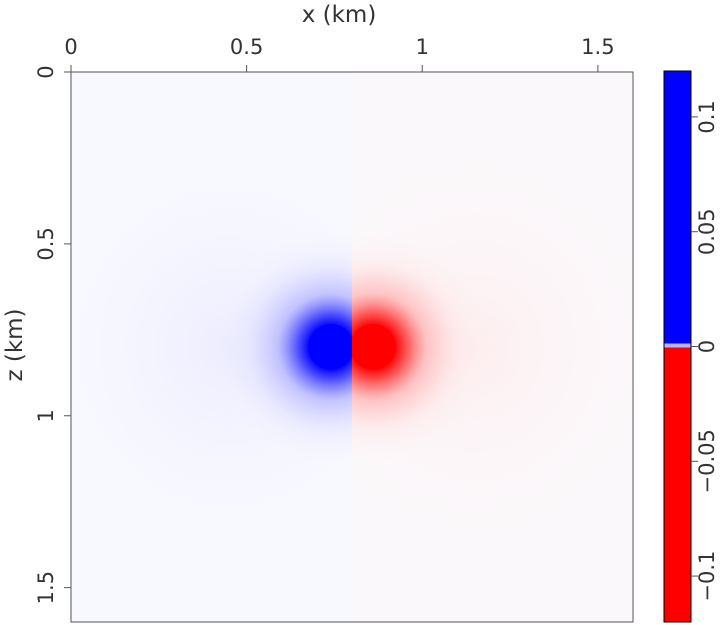 The image size is (722, 625). What do you see at coordinates (15, 344) in the screenshot?
I see `y-axis-label: z (km)` at bounding box center [15, 344].